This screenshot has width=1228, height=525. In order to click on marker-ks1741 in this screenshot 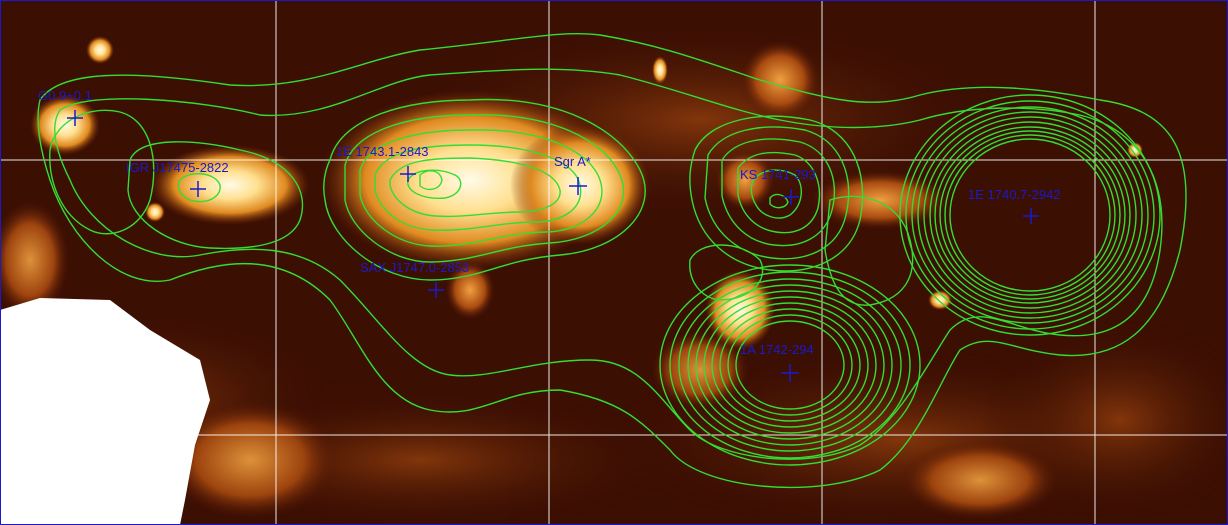, I will do `click(791, 197)`.